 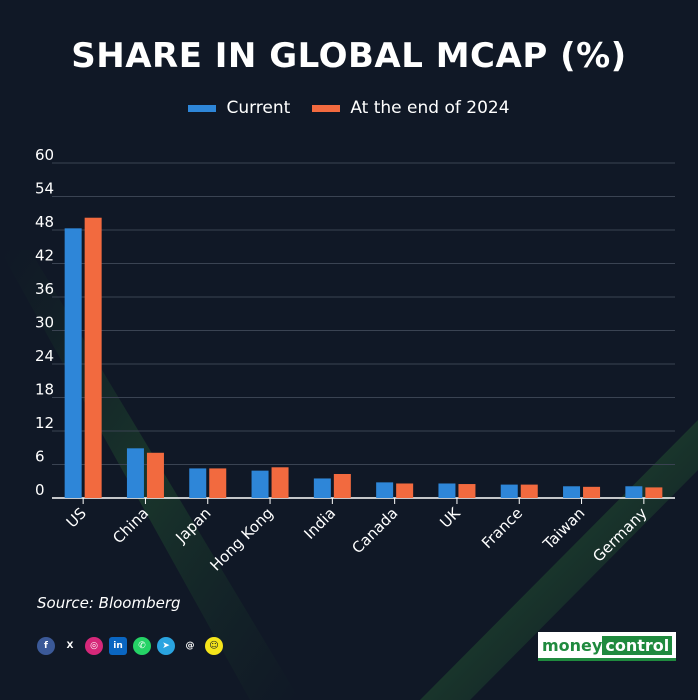 What do you see at coordinates (94, 646) in the screenshot?
I see `instagram-icon: ◎` at bounding box center [94, 646].